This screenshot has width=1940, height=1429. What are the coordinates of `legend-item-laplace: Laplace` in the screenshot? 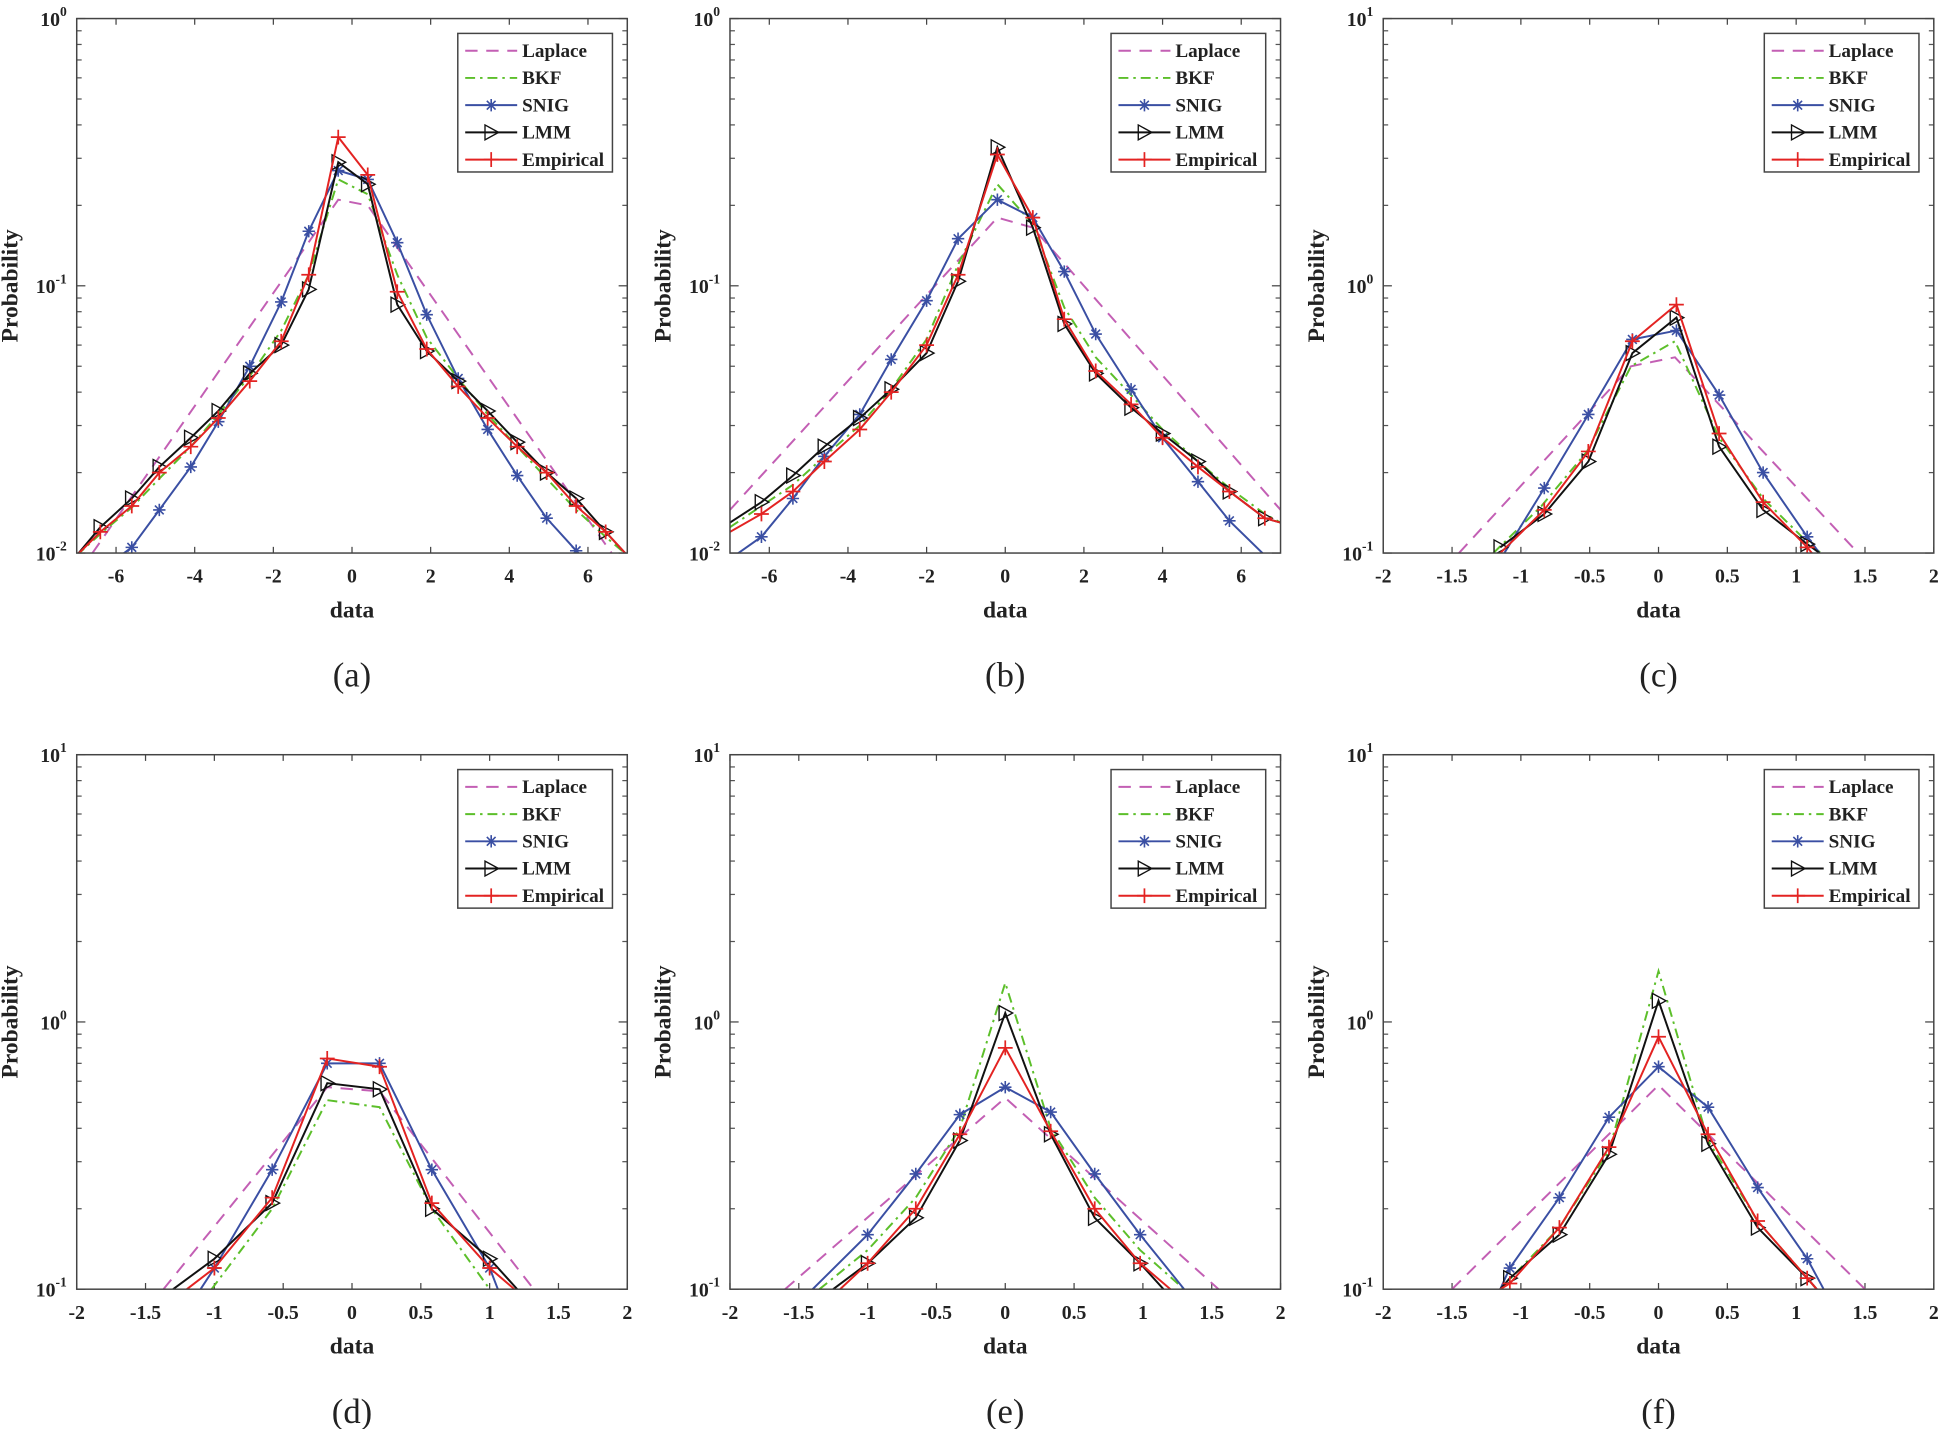 It's located at (1832, 51).